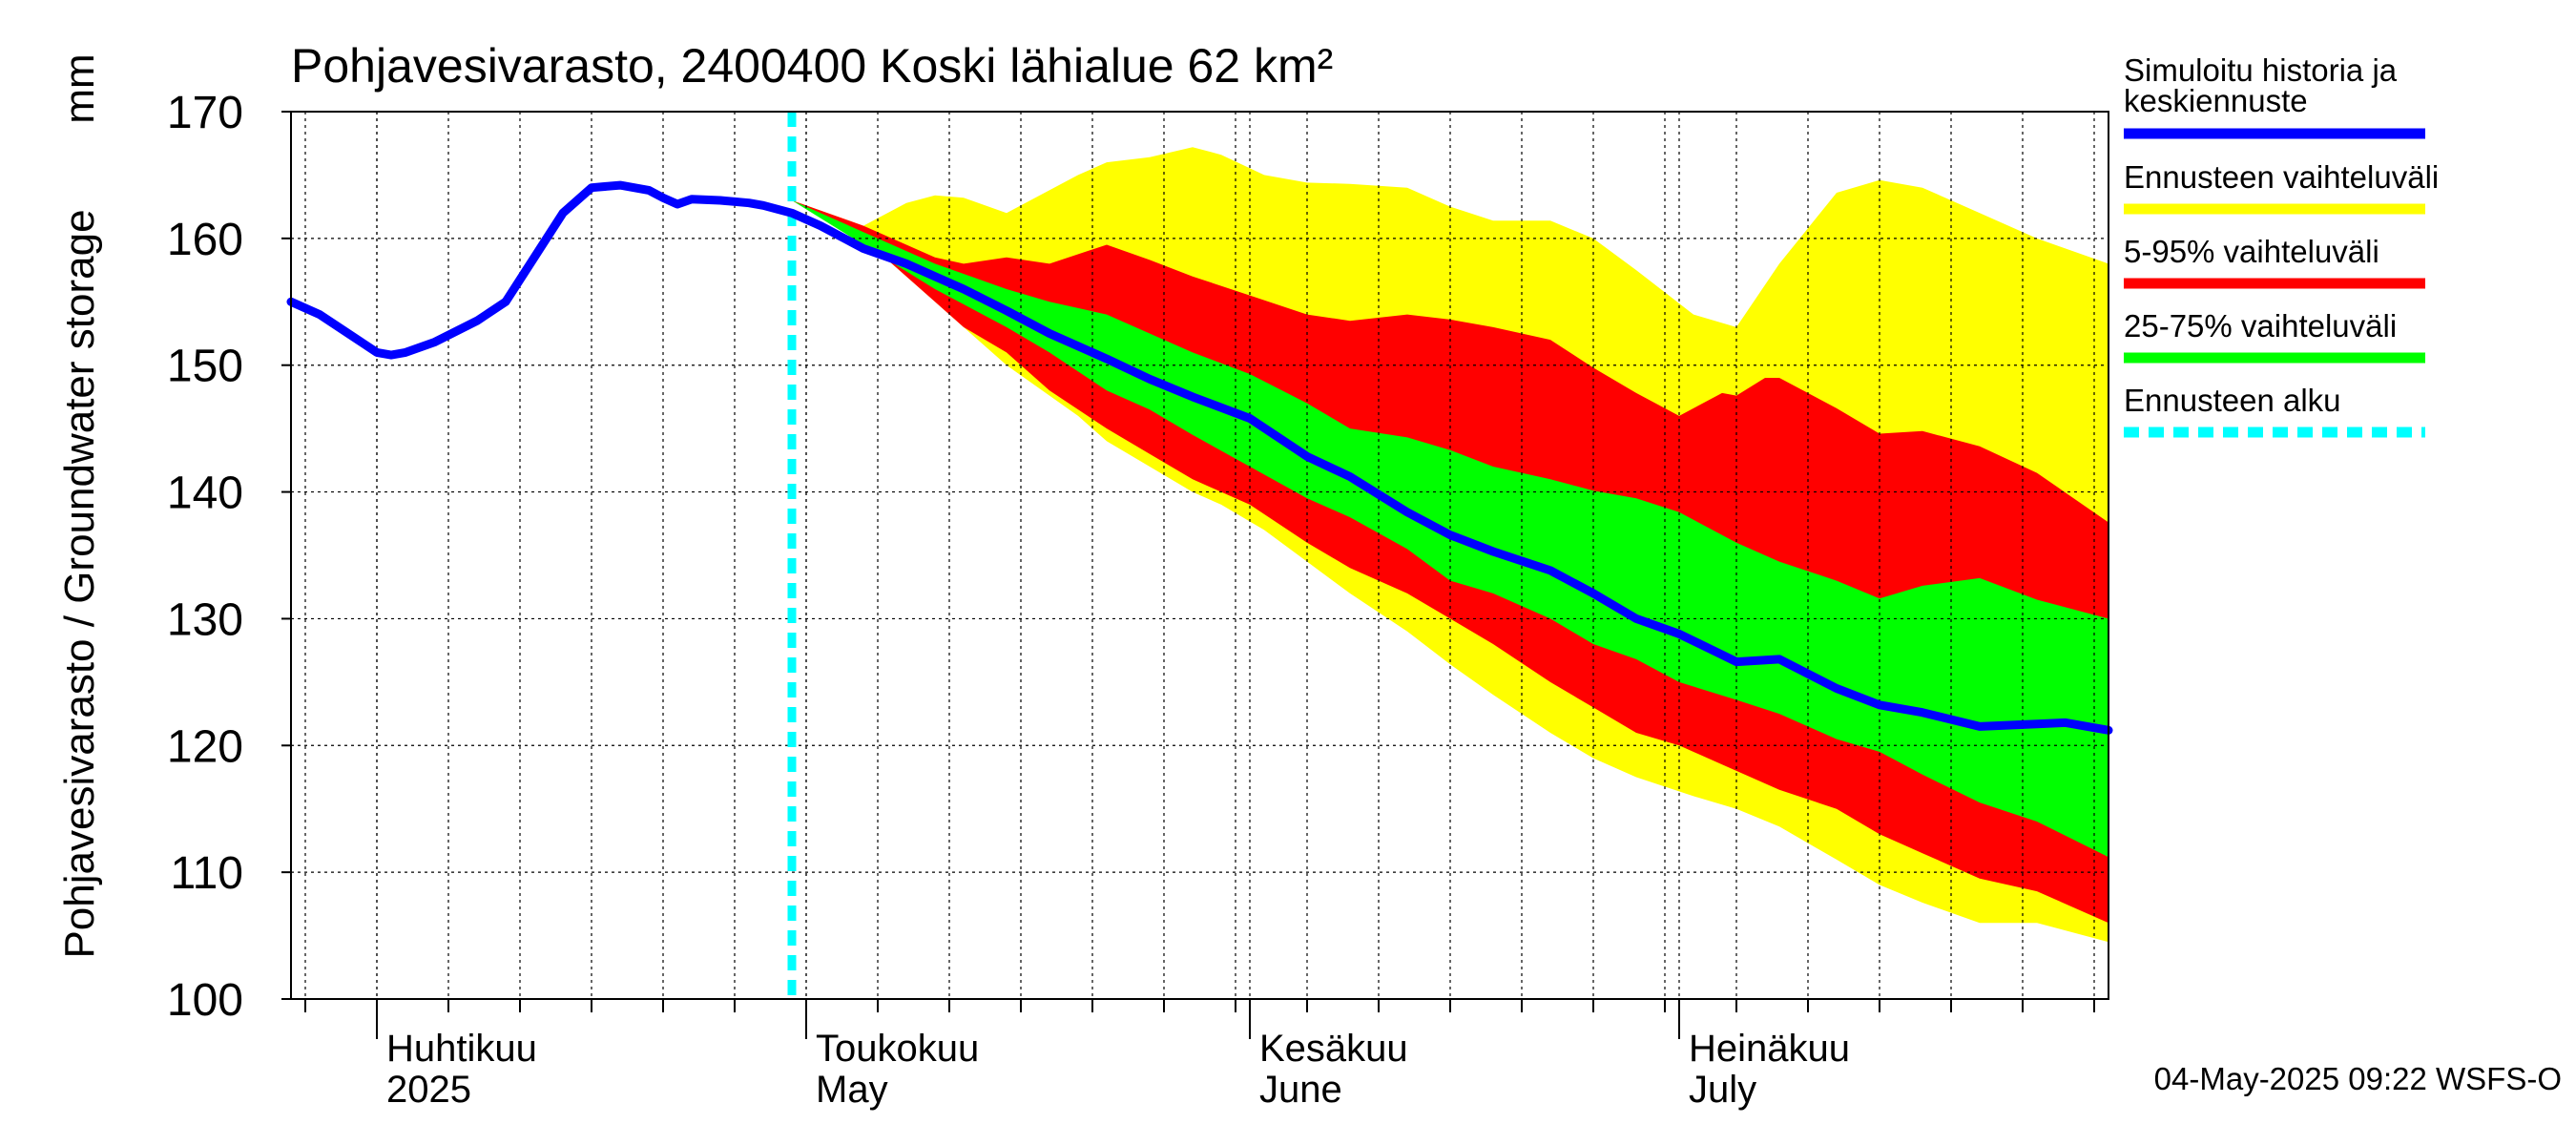 Image resolution: width=2576 pixels, height=1145 pixels. Describe the element at coordinates (2281, 177) in the screenshot. I see `legend-label: Ennusteen vaihteluväli` at that location.